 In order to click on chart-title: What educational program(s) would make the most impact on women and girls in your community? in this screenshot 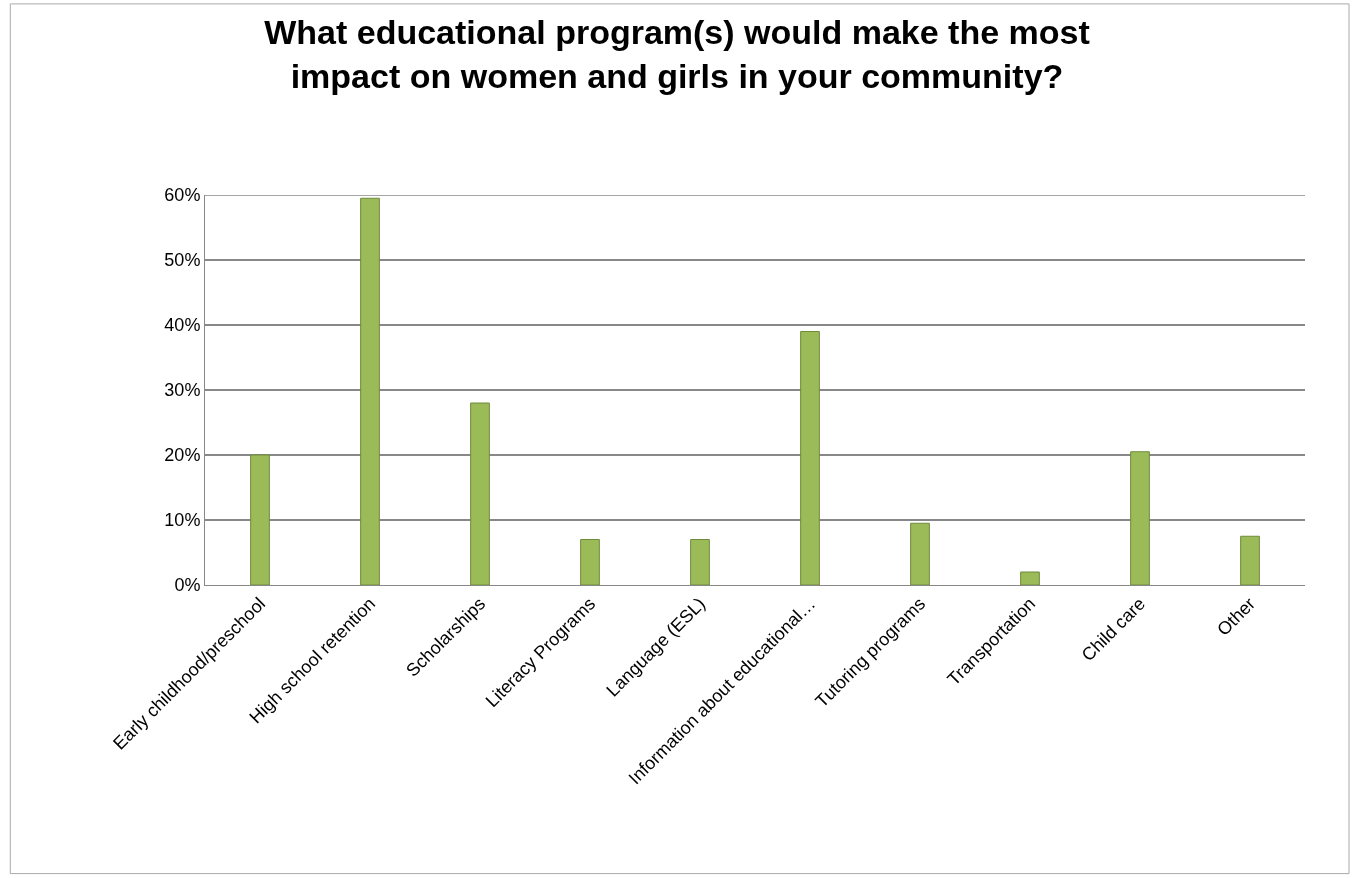, I will do `click(677, 54)`.